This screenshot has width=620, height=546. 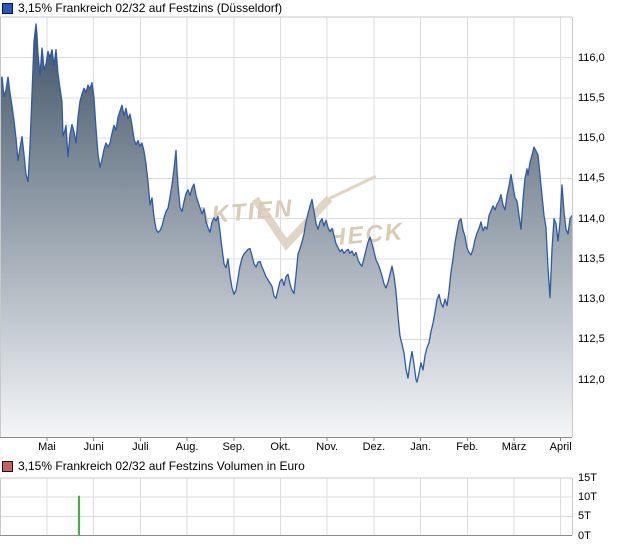 What do you see at coordinates (591, 218) in the screenshot?
I see `price-y-tick-label: 114,0` at bounding box center [591, 218].